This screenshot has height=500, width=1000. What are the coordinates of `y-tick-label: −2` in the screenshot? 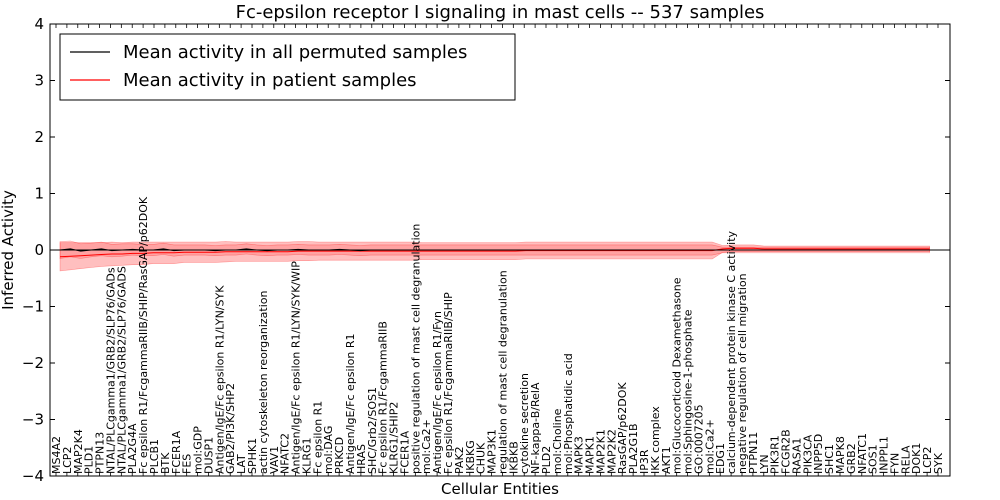 It's located at (33, 363).